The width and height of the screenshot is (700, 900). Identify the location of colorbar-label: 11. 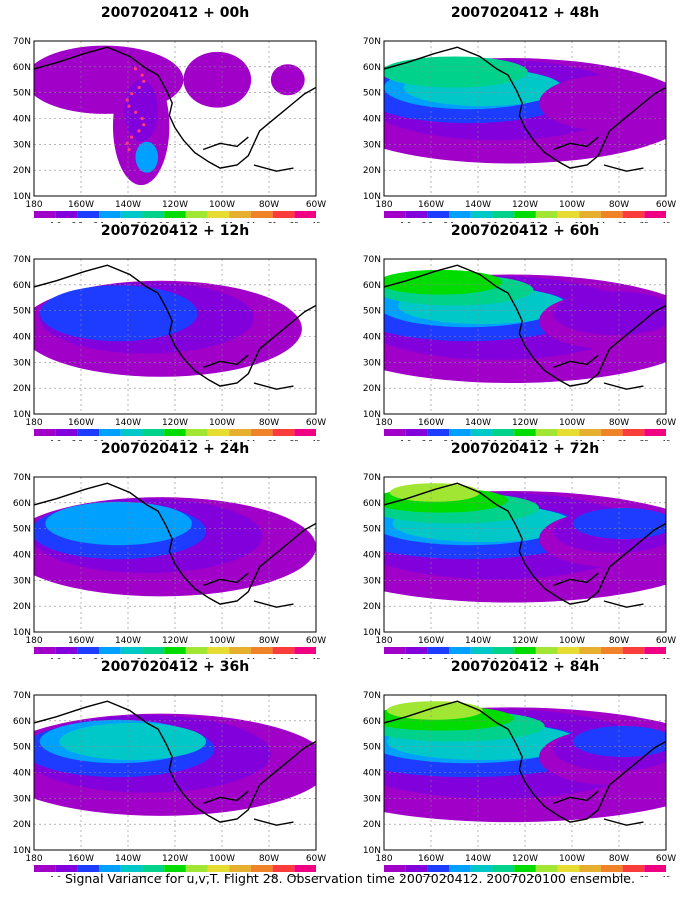
(579, 222).